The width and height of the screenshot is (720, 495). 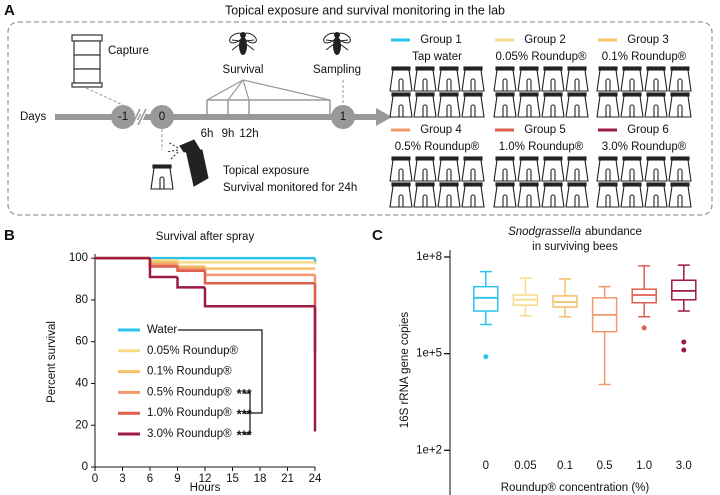 What do you see at coordinates (232, 479) in the screenshot?
I see `x-tick-label: 15` at bounding box center [232, 479].